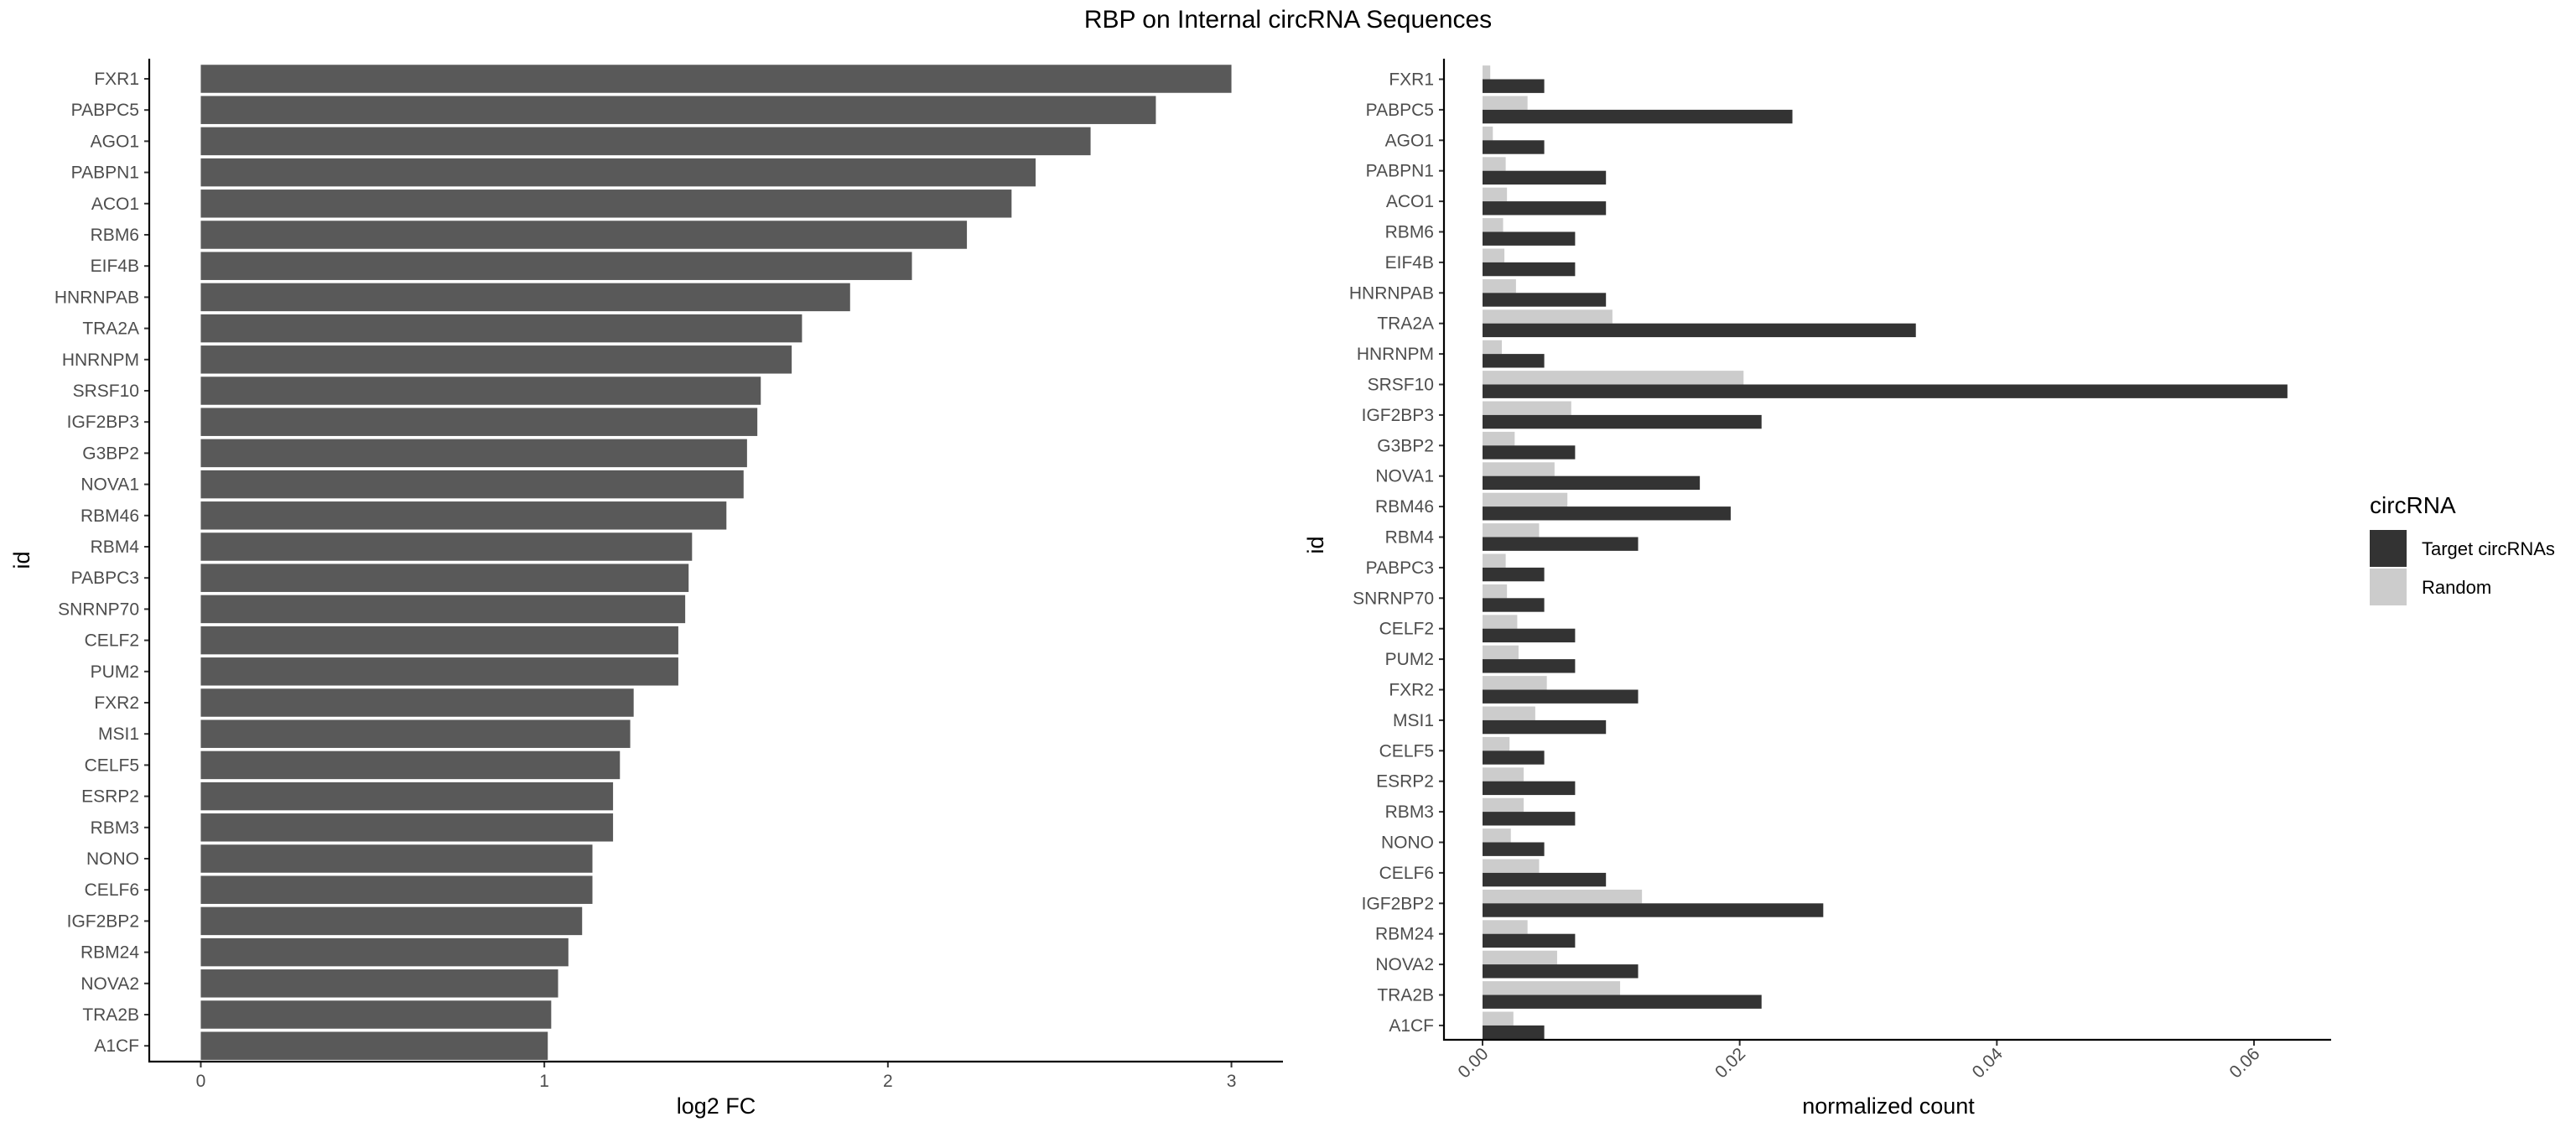  Describe the element at coordinates (1493, 225) in the screenshot. I see `bar-random-rbm6` at that location.